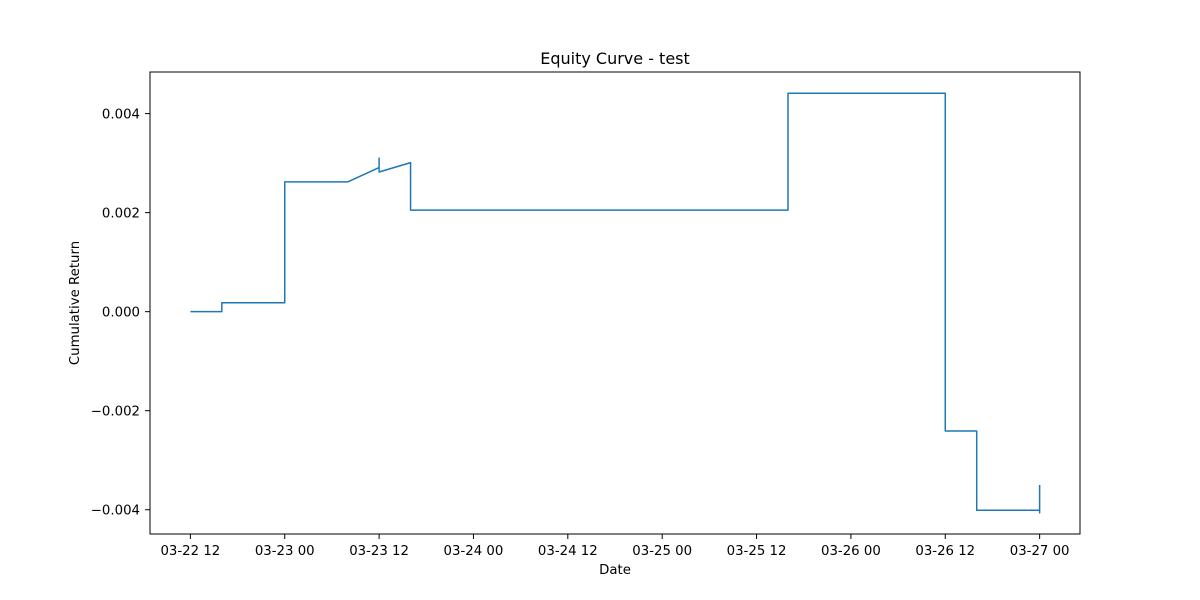 This screenshot has height=600, width=1200. What do you see at coordinates (615, 58) in the screenshot?
I see `chart-title: Equity Curve - test` at bounding box center [615, 58].